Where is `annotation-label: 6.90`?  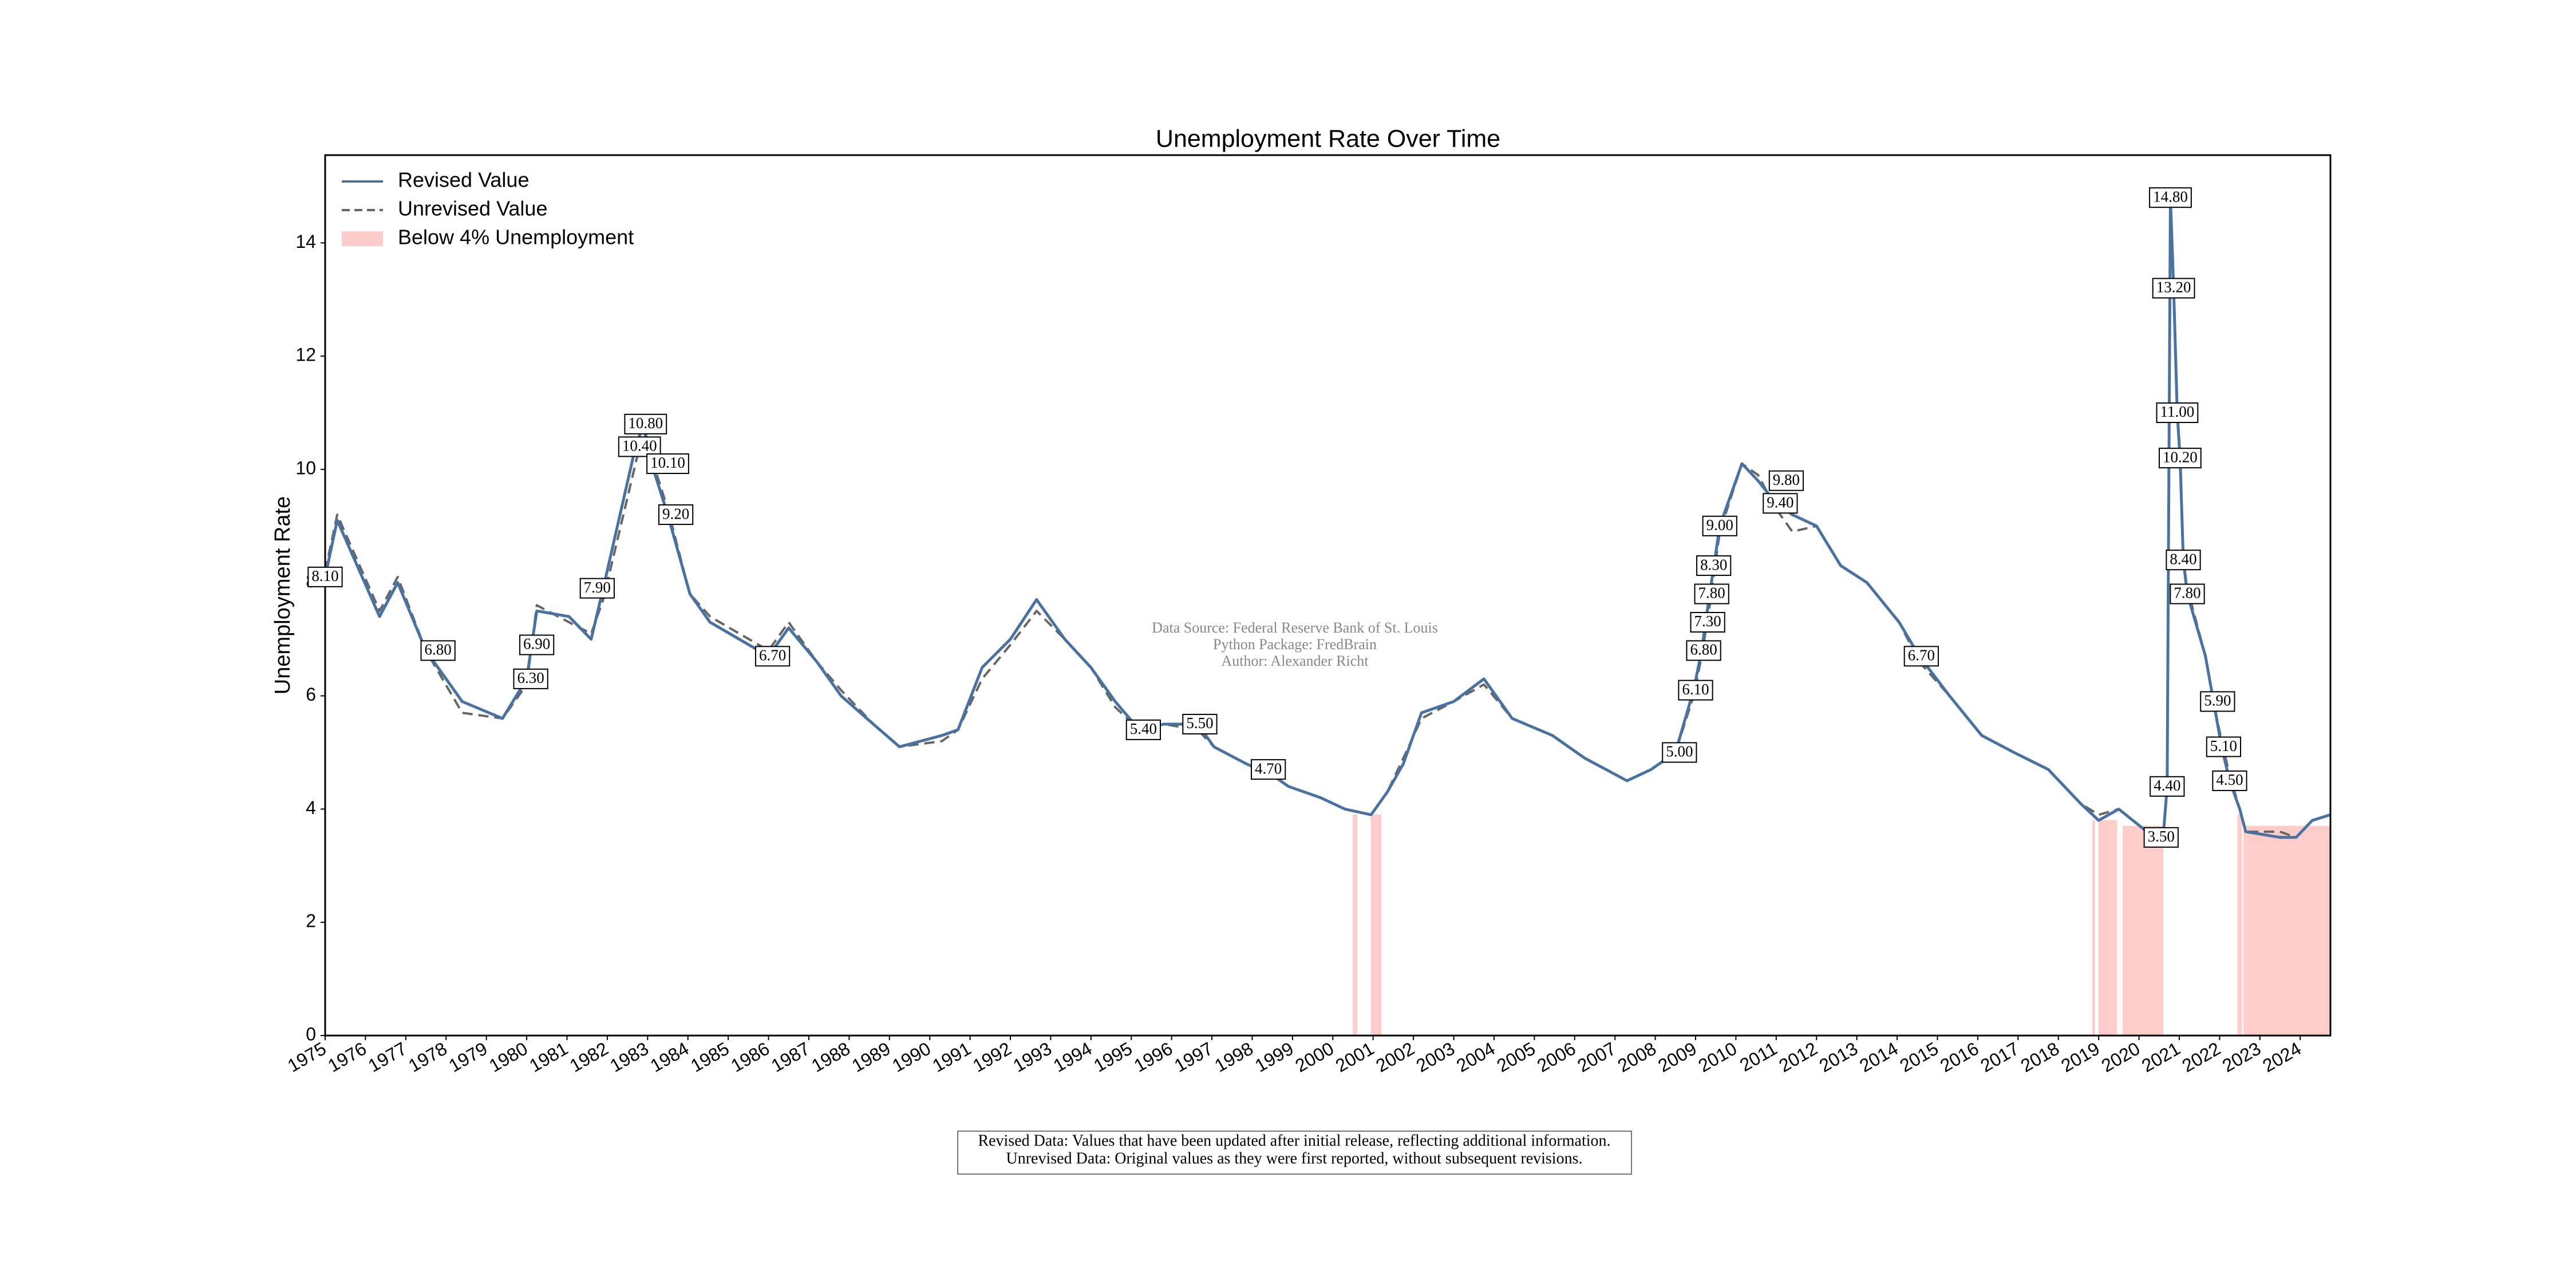 annotation-label: 6.90 is located at coordinates (536, 644).